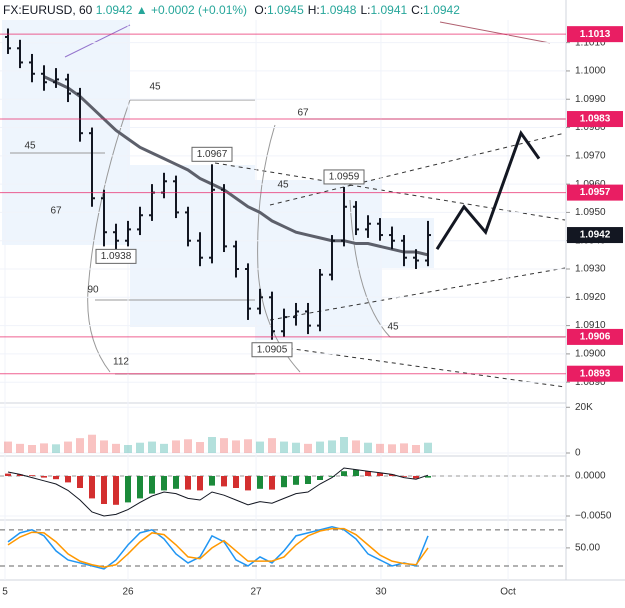 This screenshot has width=625, height=608. What do you see at coordinates (212, 154) in the screenshot?
I see `callout-label: 1.0967` at bounding box center [212, 154].